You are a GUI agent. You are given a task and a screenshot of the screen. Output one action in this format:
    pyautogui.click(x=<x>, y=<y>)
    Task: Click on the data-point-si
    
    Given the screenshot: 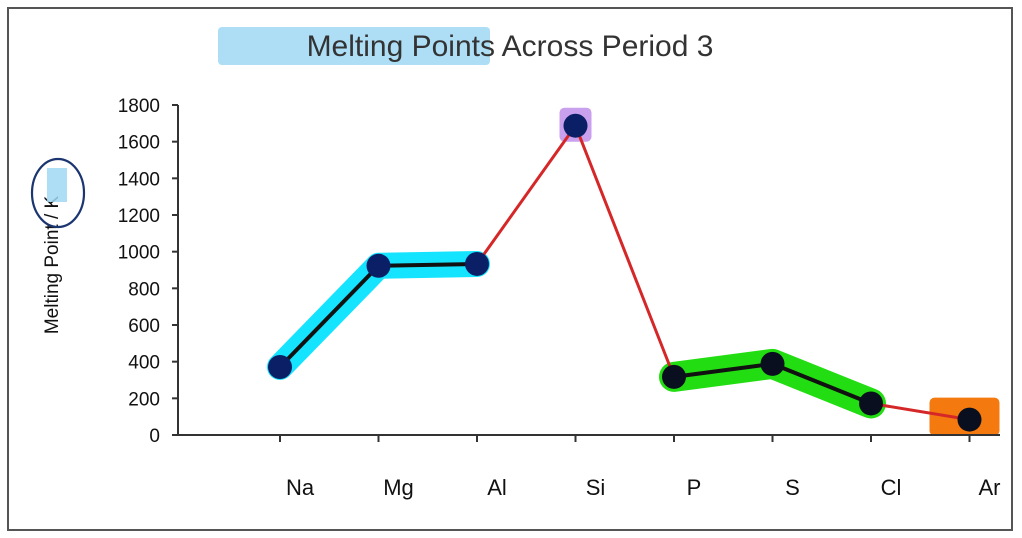 What is the action you would take?
    pyautogui.click(x=575, y=125)
    